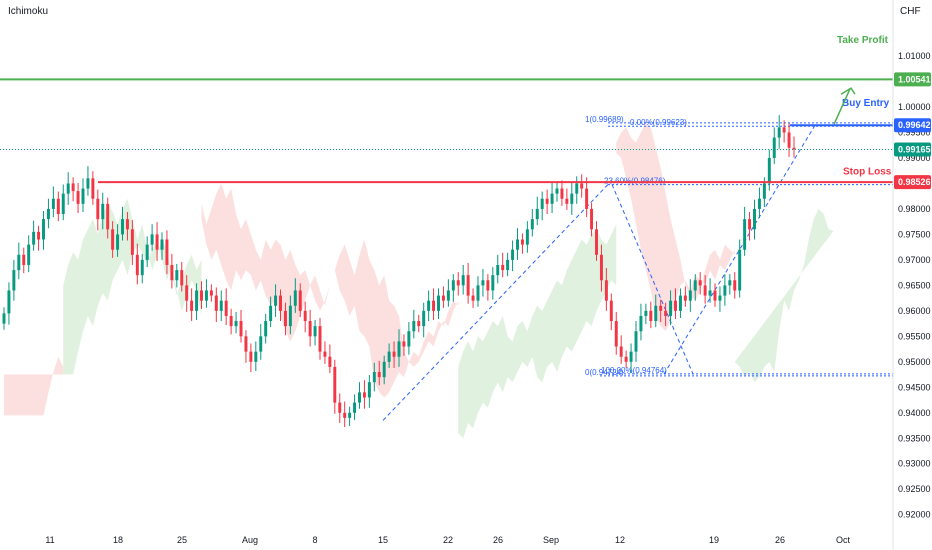  I want to click on buy-entry-tag, so click(912, 125).